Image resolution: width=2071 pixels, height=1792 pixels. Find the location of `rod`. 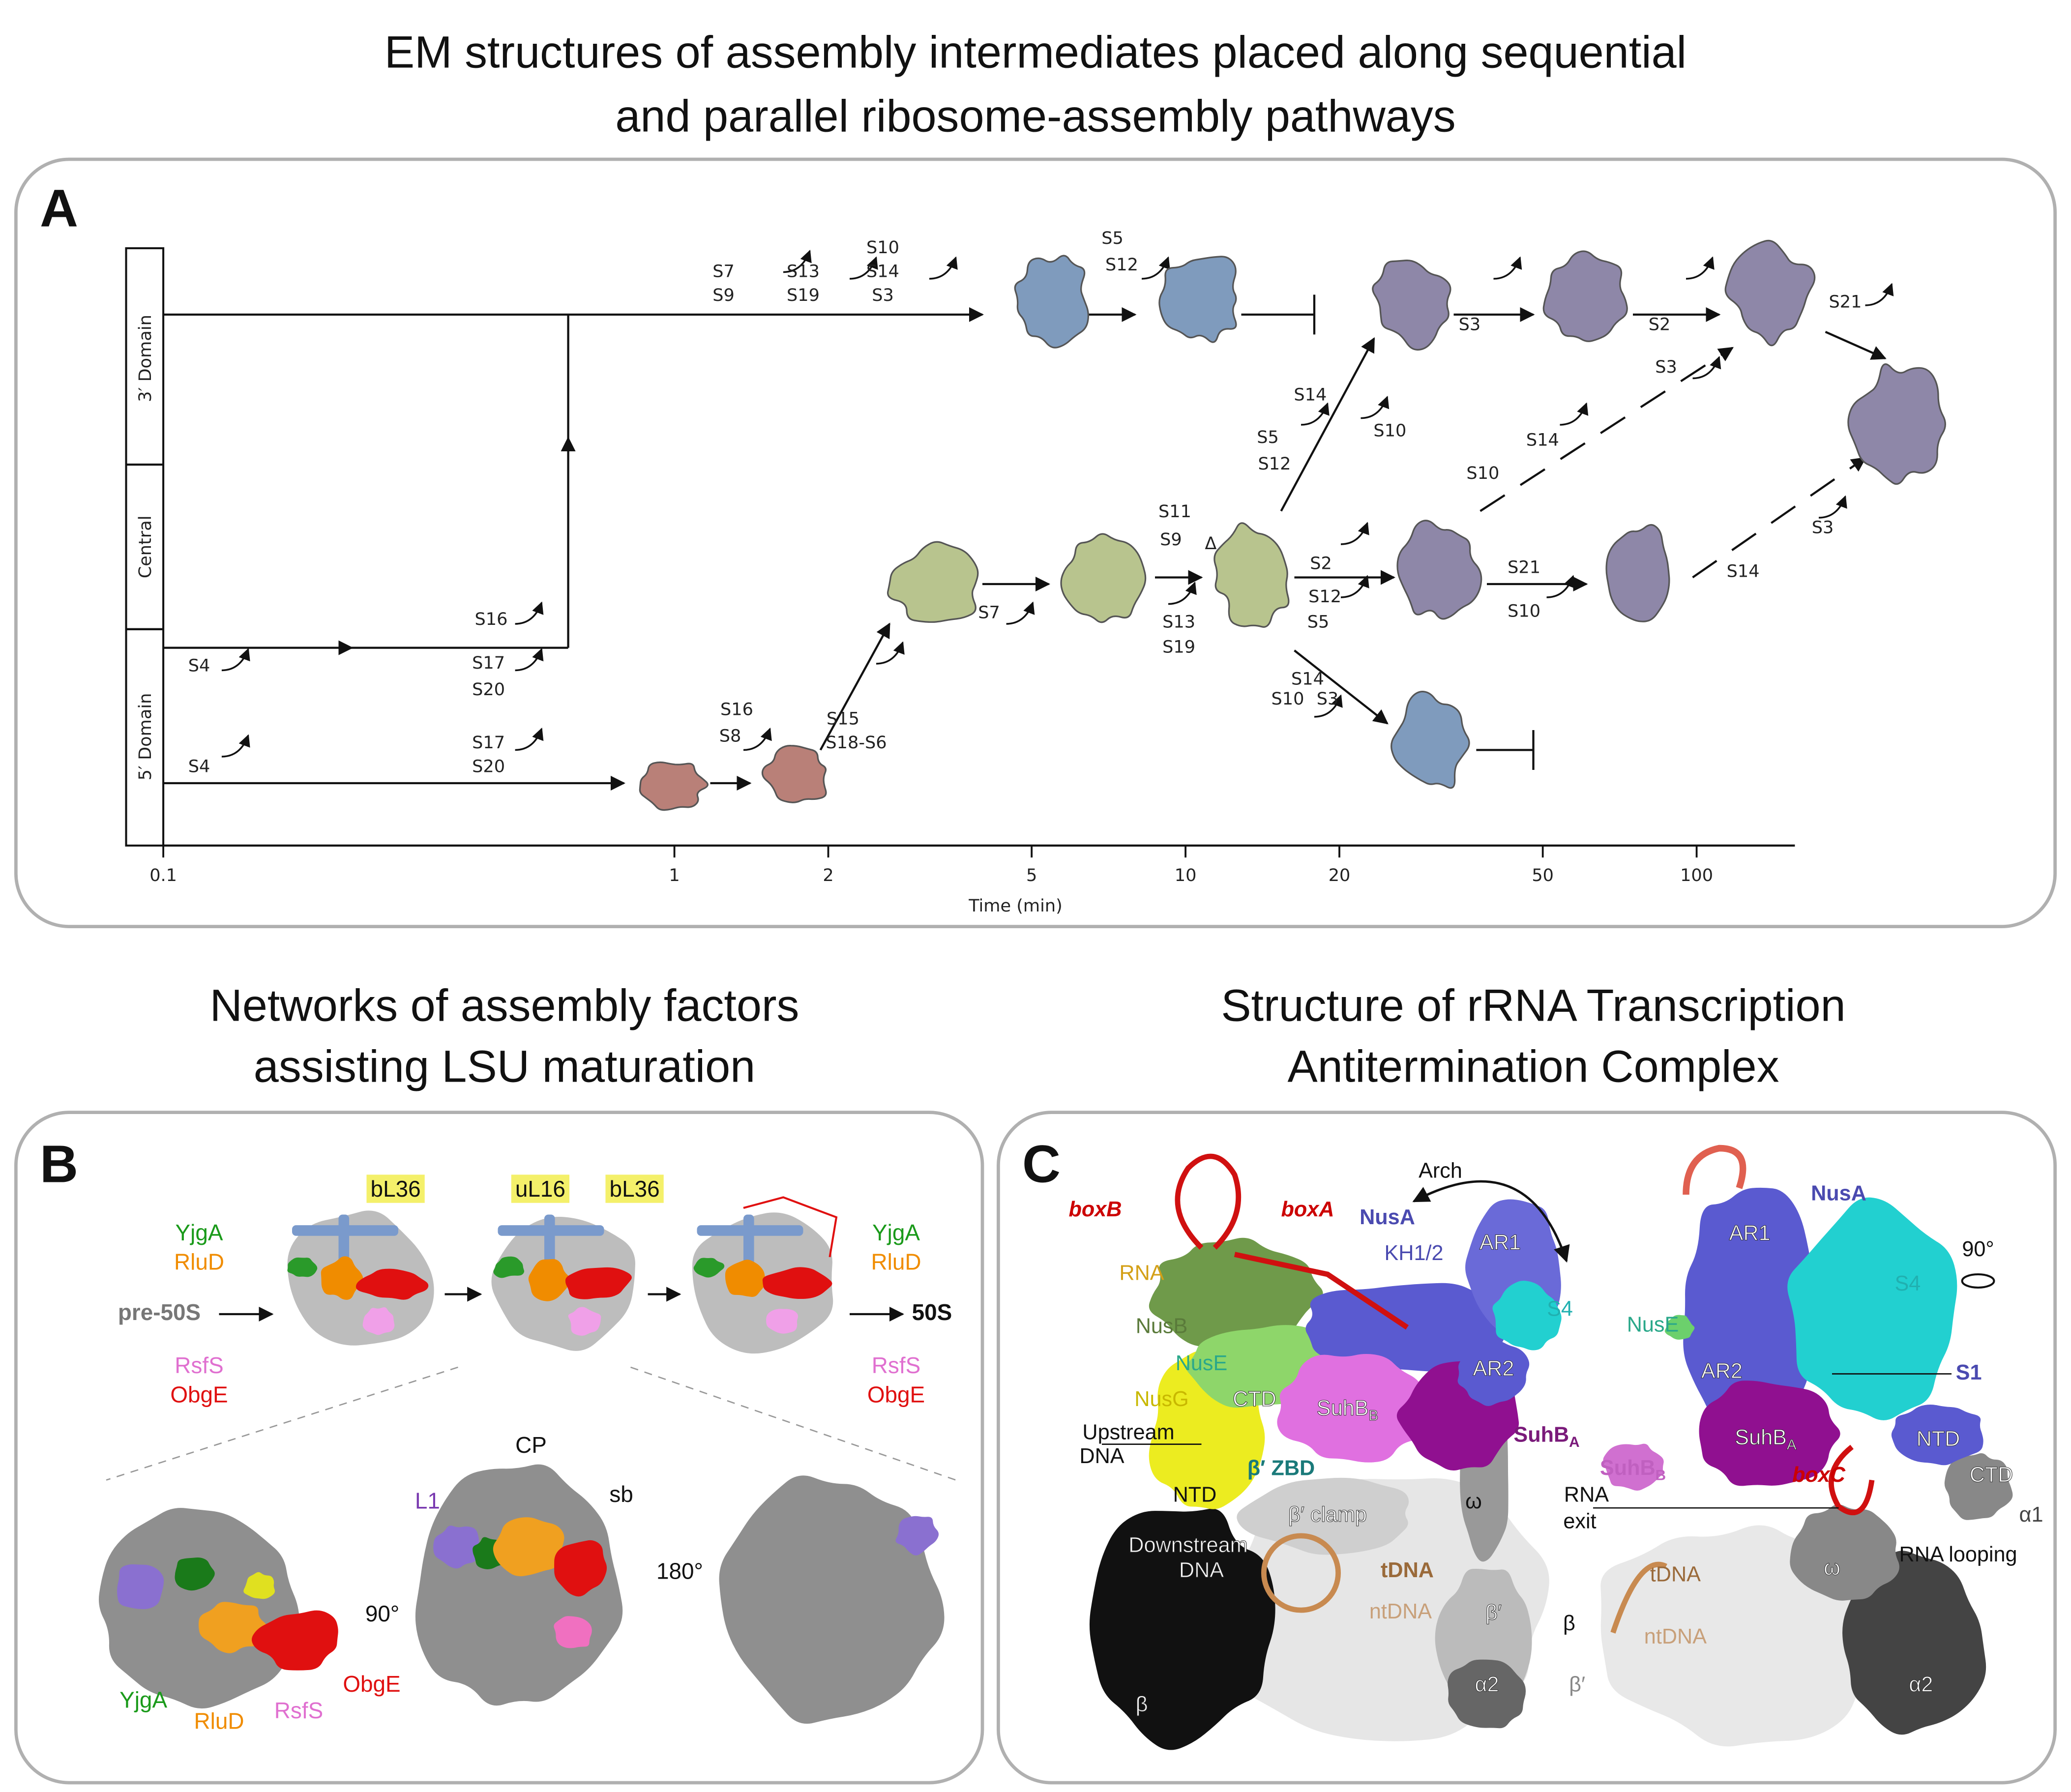

rod is located at coordinates (549, 1241).